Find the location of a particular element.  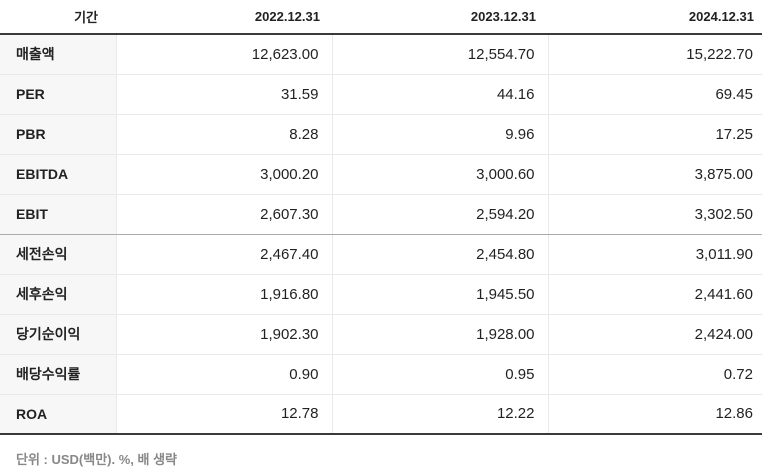

table-row-per: PER 31.59 44.16 69.45 is located at coordinates (381, 94).